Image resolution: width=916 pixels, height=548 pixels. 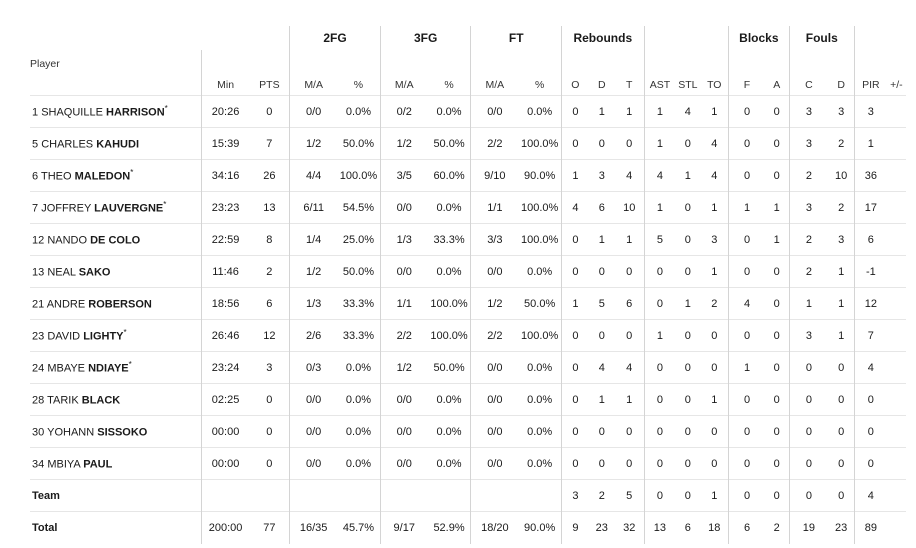 I want to click on stat-foul-c: 3, so click(x=808, y=143).